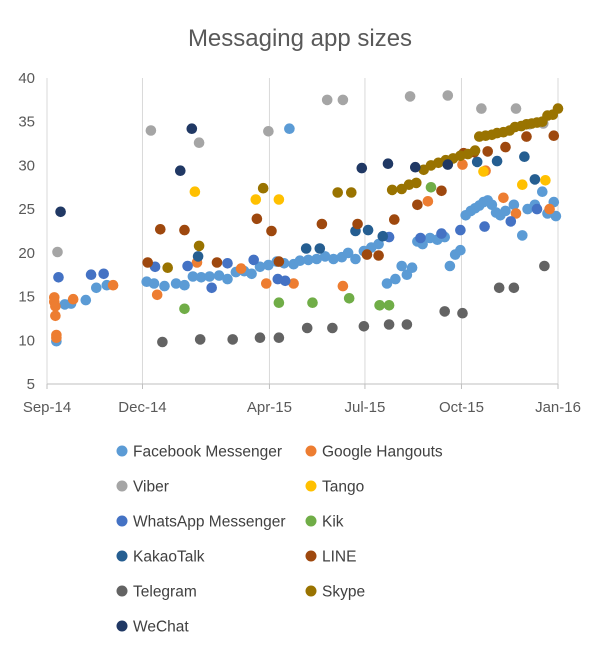 This screenshot has width=600, height=654. What do you see at coordinates (122, 591) in the screenshot?
I see `legend-marker-telegram` at bounding box center [122, 591].